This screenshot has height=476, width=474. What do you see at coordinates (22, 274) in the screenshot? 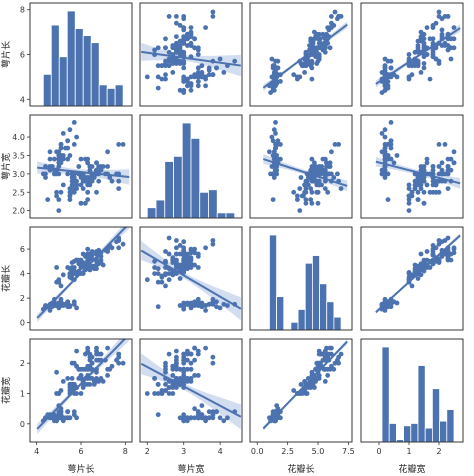
I see `ytick-label-2-2: 4` at bounding box center [22, 274].